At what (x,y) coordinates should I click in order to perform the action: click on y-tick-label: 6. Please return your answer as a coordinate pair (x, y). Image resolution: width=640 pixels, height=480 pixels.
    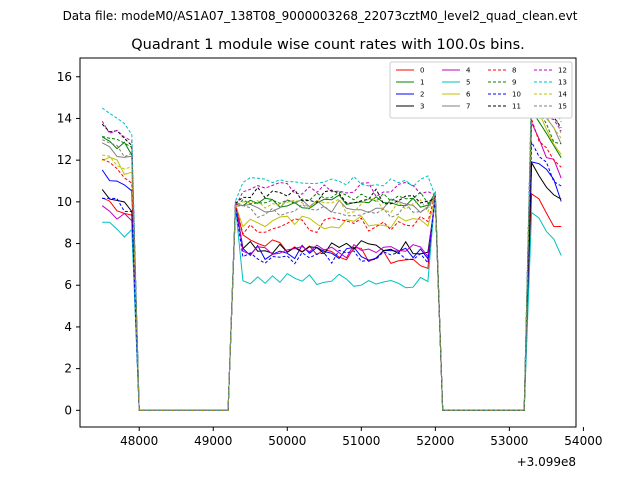
    Looking at the image, I should click on (68, 285).